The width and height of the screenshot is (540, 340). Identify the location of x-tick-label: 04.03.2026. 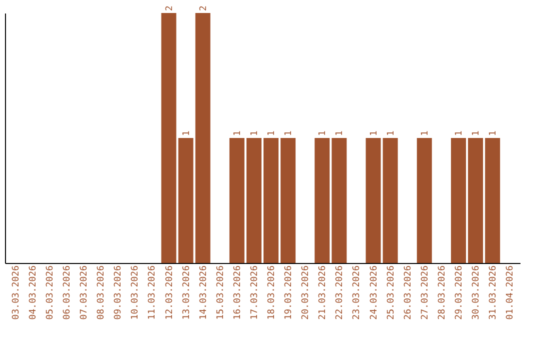
(33, 293).